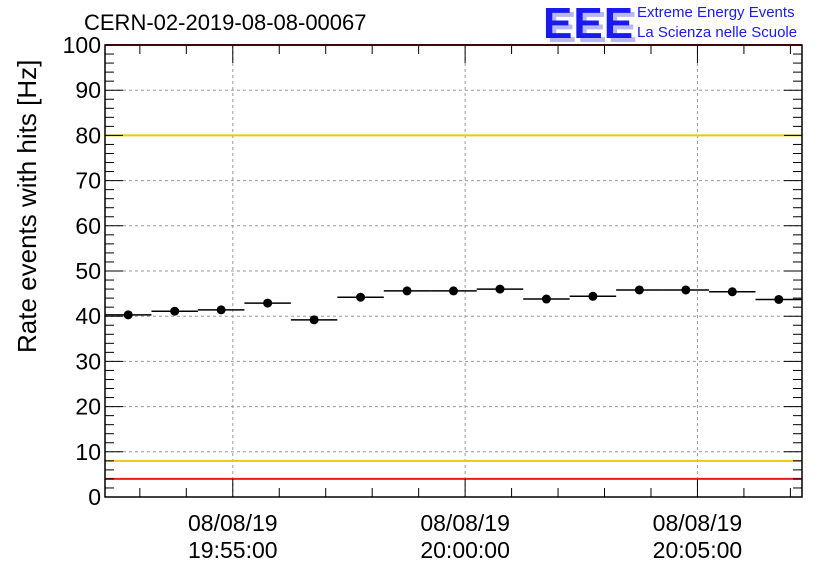 The image size is (836, 572). What do you see at coordinates (233, 550) in the screenshot?
I see `x-tick-time-label: 19:55:00` at bounding box center [233, 550].